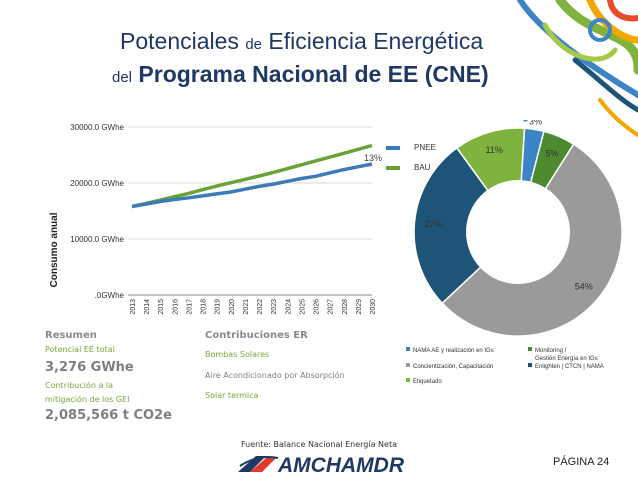 The height and width of the screenshot is (479, 638). I want to click on mitigation-value: 2,085,566 t CO2e, so click(108, 415).